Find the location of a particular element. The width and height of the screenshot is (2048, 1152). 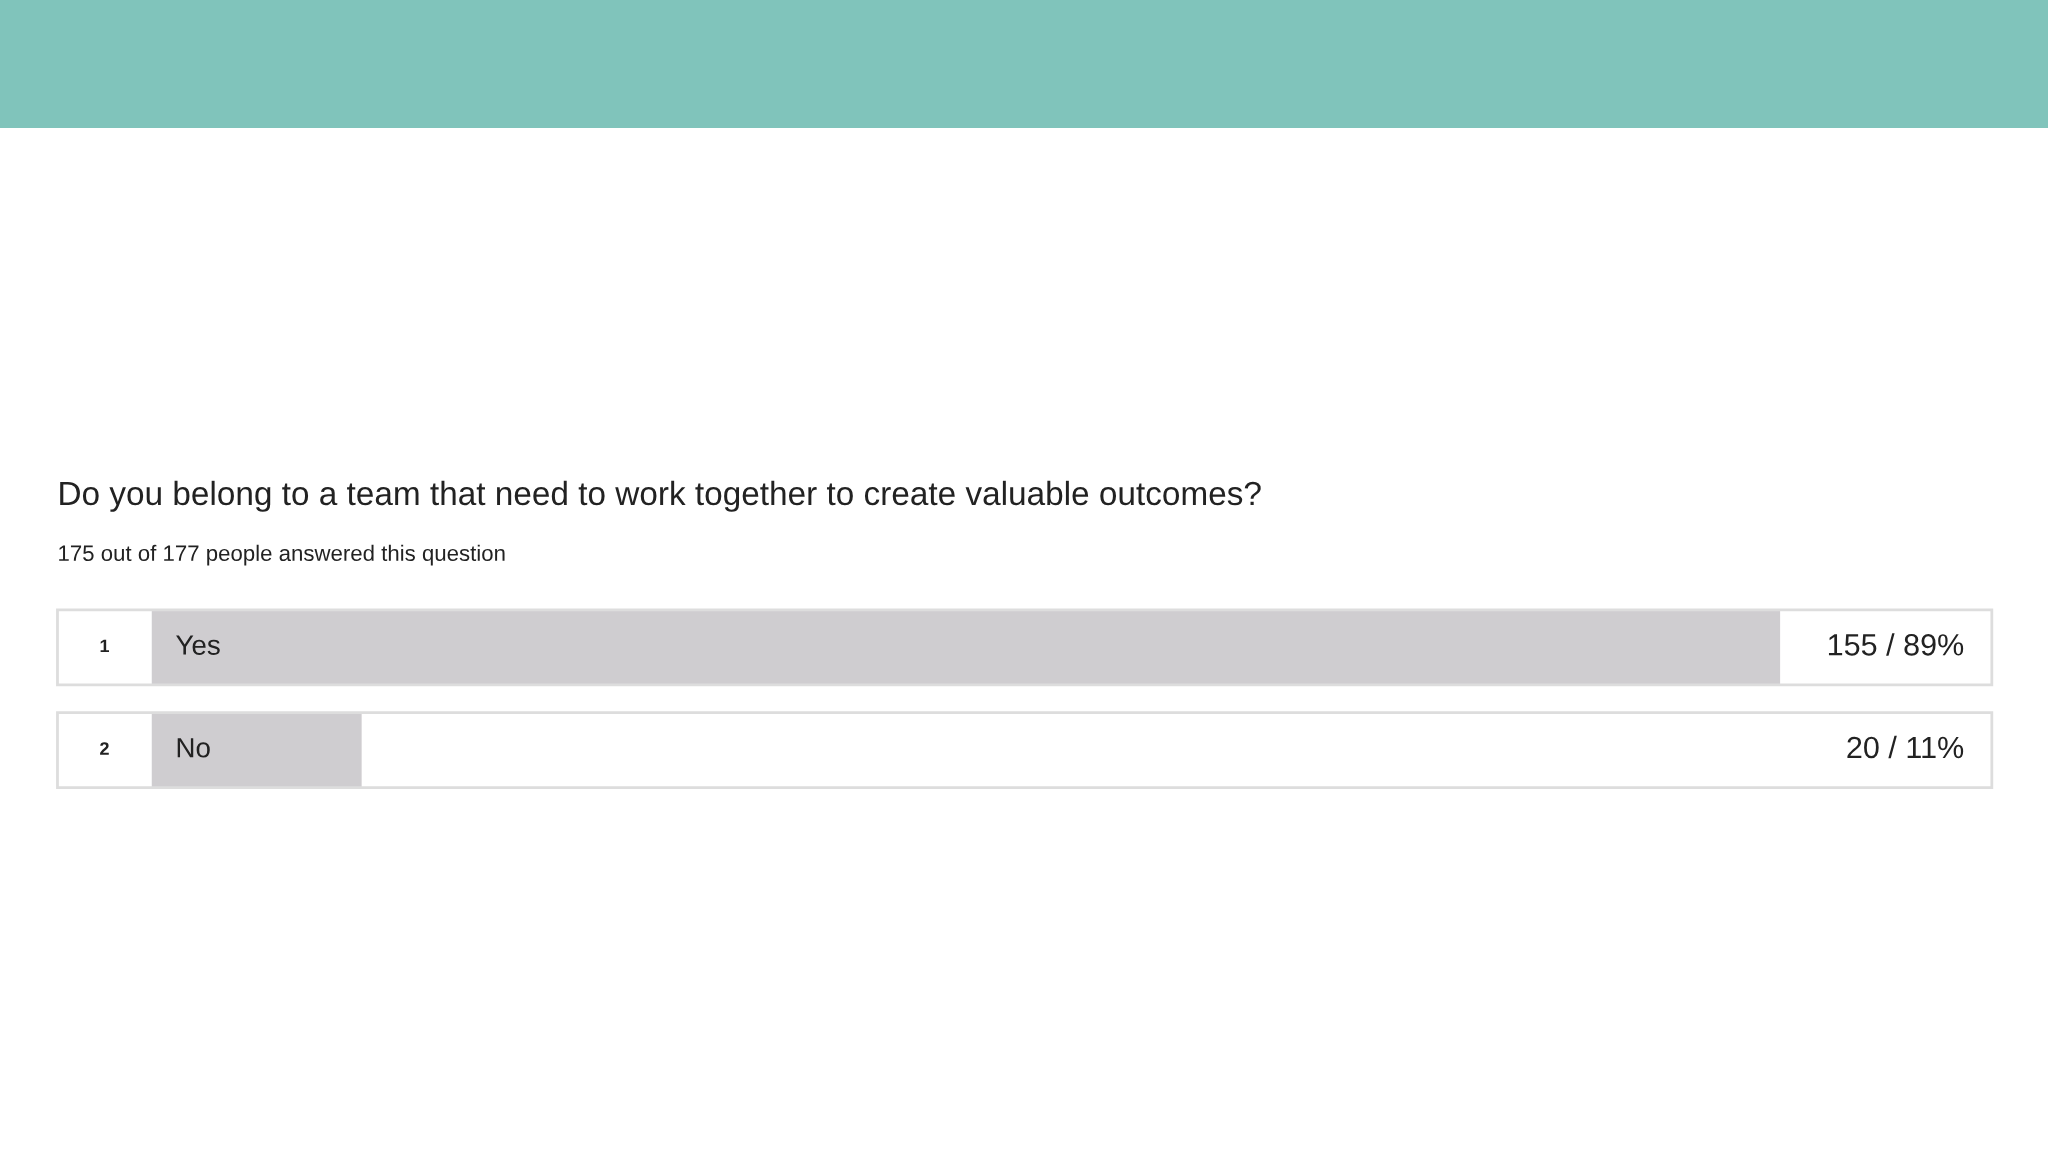

y-tick-label: Yes is located at coordinates (198, 645).